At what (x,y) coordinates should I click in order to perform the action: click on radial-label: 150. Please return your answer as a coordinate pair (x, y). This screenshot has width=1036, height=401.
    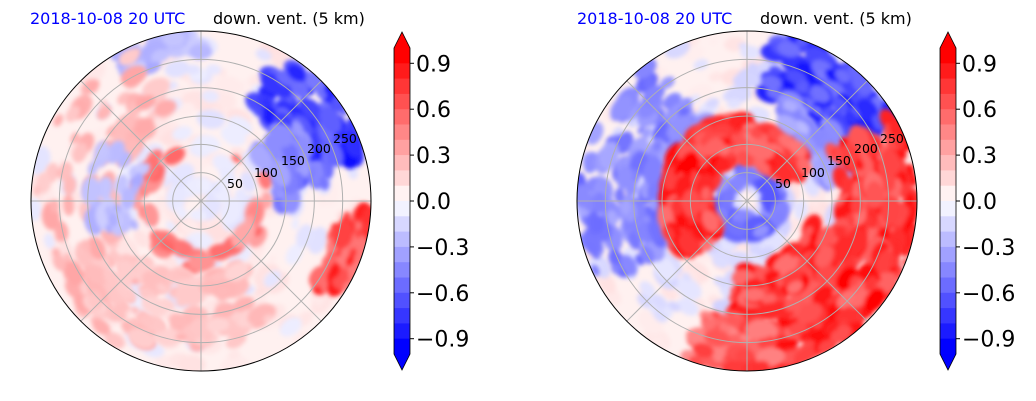
    Looking at the image, I should click on (839, 160).